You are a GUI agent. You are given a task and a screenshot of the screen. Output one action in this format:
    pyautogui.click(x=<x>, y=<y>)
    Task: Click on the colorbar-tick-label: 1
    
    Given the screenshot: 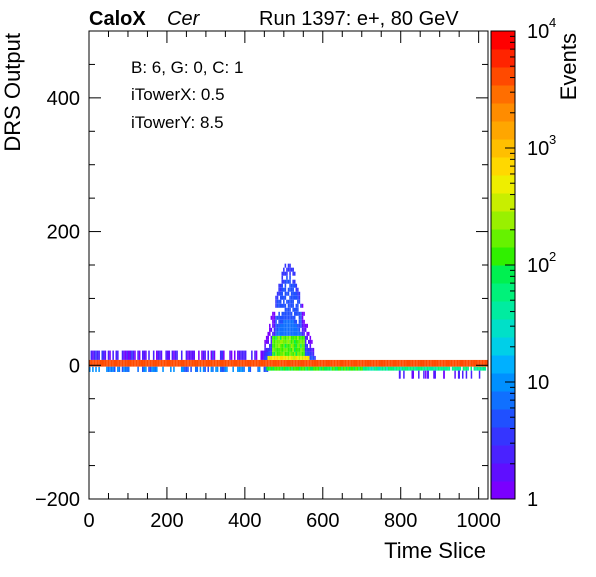 What is the action you would take?
    pyautogui.click(x=532, y=500)
    